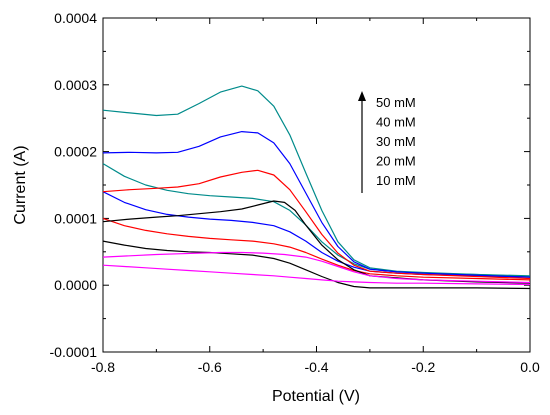 The width and height of the screenshot is (550, 415). Describe the element at coordinates (396, 122) in the screenshot. I see `legend-entry: 40 mM` at that location.